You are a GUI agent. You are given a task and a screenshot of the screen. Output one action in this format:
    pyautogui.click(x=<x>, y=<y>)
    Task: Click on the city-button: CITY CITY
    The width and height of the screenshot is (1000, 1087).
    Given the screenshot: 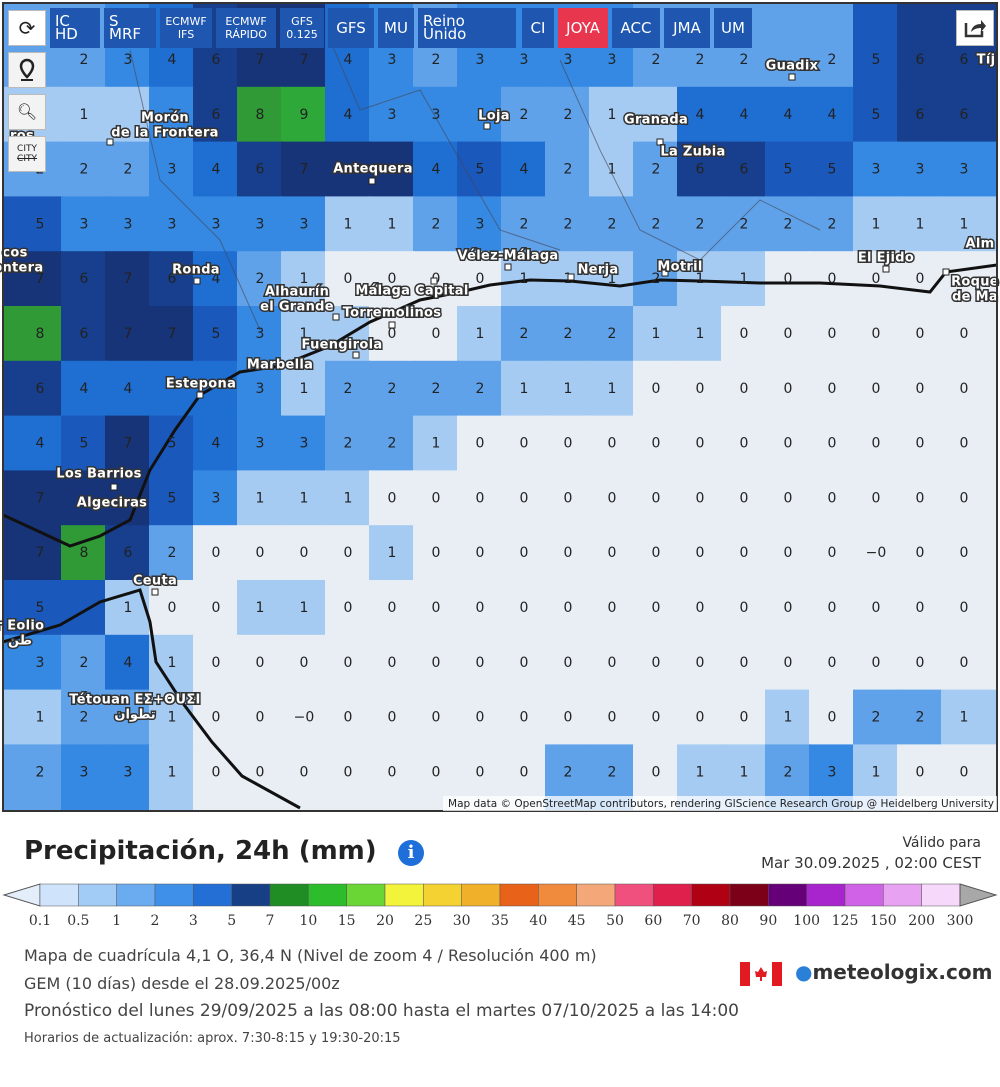 What is the action you would take?
    pyautogui.click(x=27, y=154)
    